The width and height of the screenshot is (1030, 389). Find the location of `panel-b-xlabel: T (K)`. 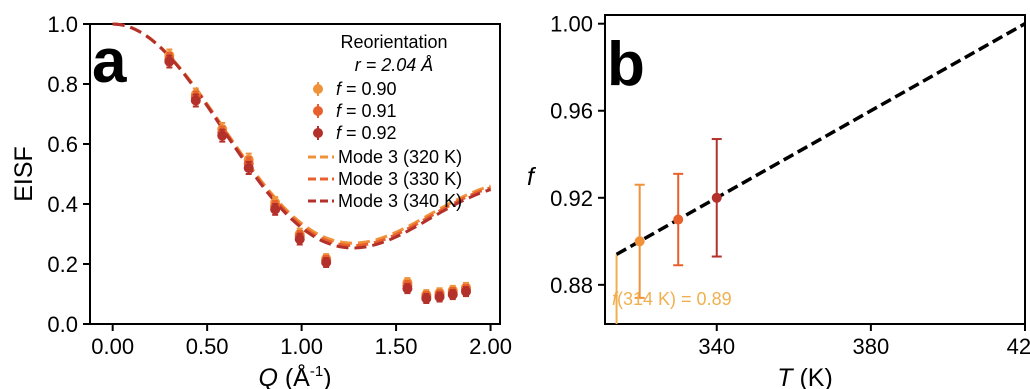

panel-b-xlabel: T (K) is located at coordinates (805, 376).